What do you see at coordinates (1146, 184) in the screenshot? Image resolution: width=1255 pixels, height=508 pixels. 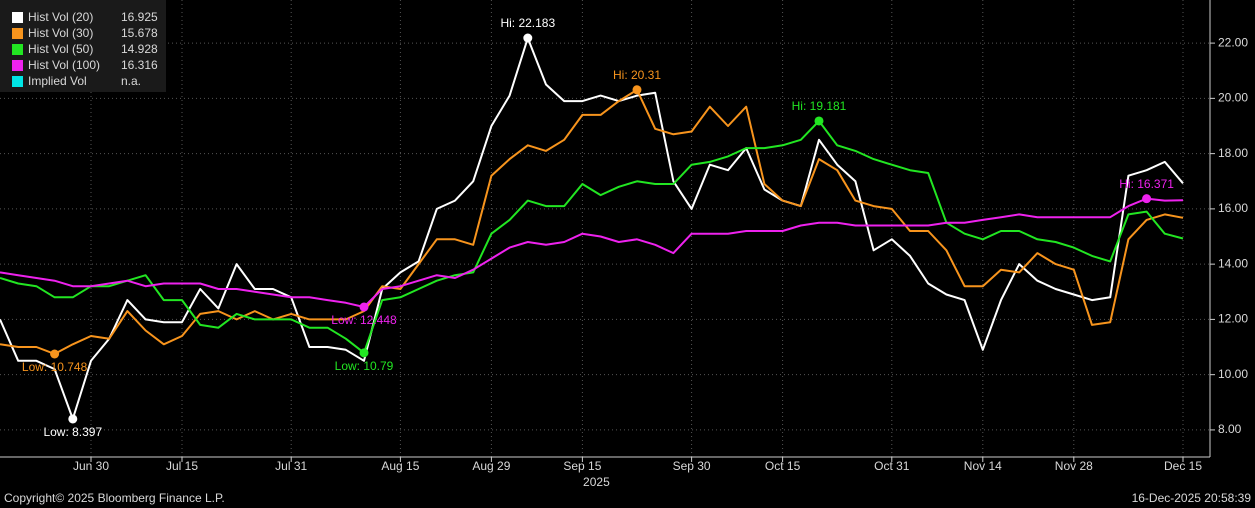 I see `annotation-label: Hi: 16.371` at bounding box center [1146, 184].